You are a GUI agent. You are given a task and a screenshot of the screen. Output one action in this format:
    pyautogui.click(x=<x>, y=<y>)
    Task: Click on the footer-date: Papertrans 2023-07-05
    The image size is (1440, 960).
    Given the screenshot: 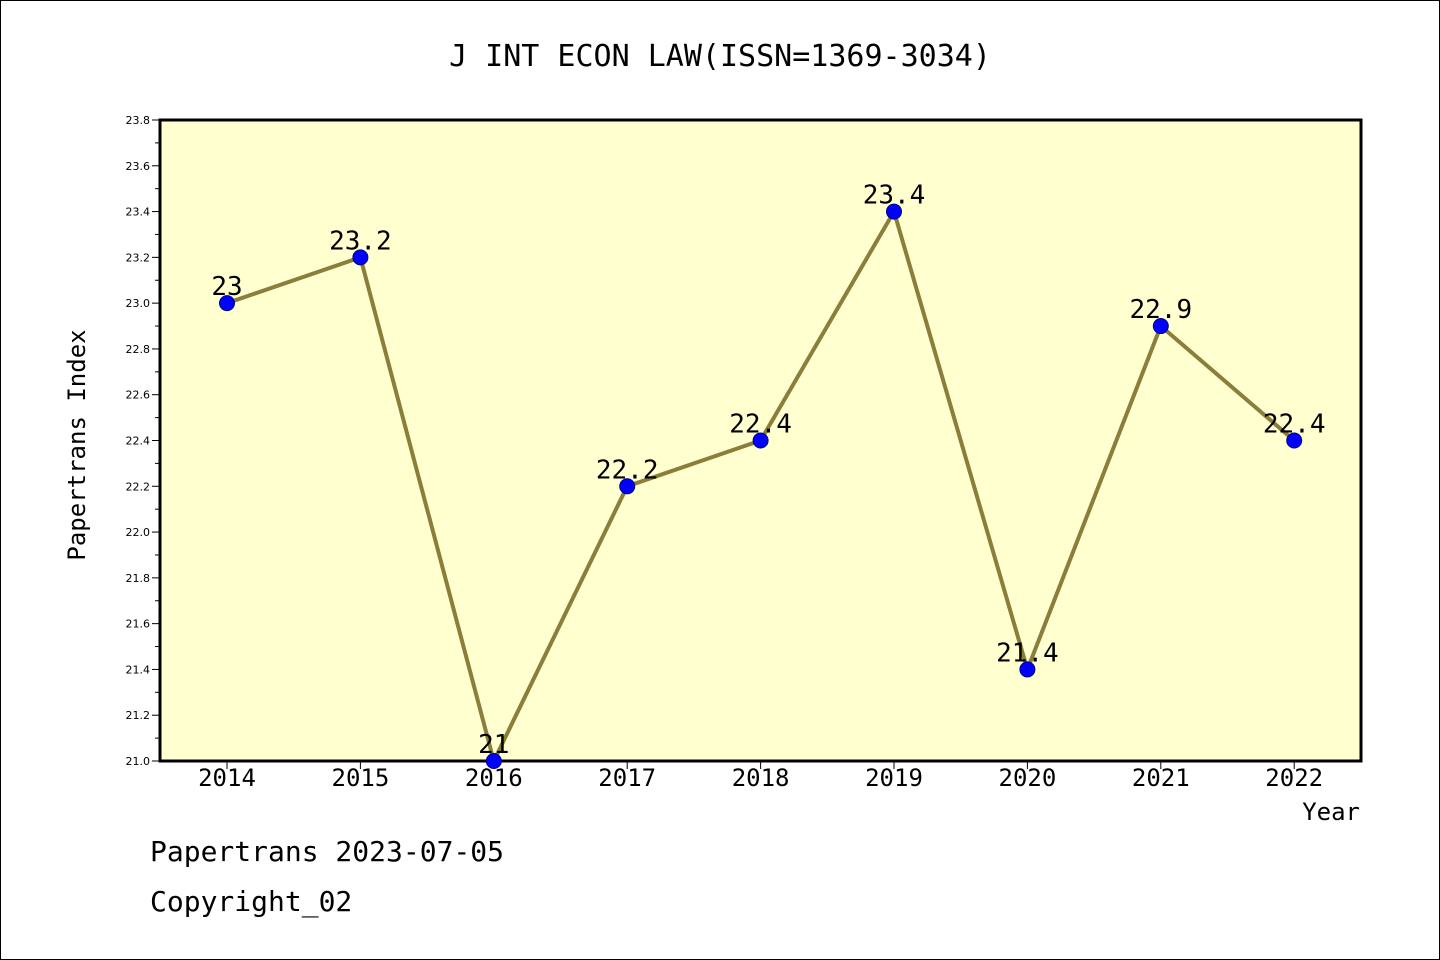 What is the action you would take?
    pyautogui.click(x=327, y=851)
    